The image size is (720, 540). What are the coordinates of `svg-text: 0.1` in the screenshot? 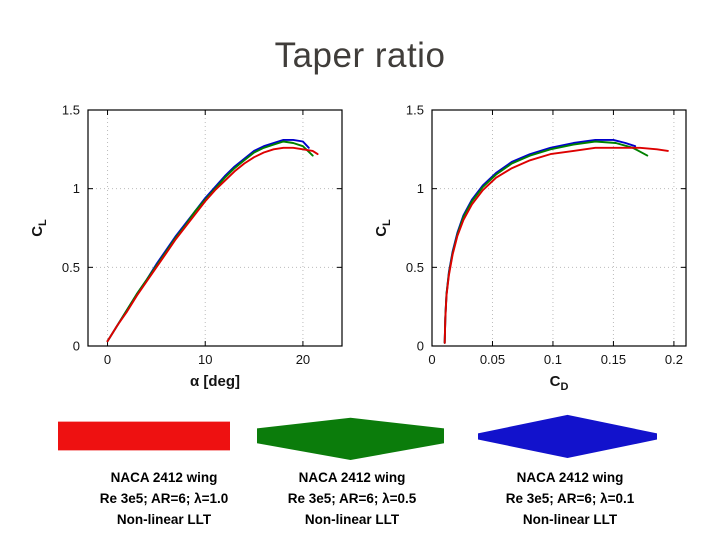 It's located at (553, 359).